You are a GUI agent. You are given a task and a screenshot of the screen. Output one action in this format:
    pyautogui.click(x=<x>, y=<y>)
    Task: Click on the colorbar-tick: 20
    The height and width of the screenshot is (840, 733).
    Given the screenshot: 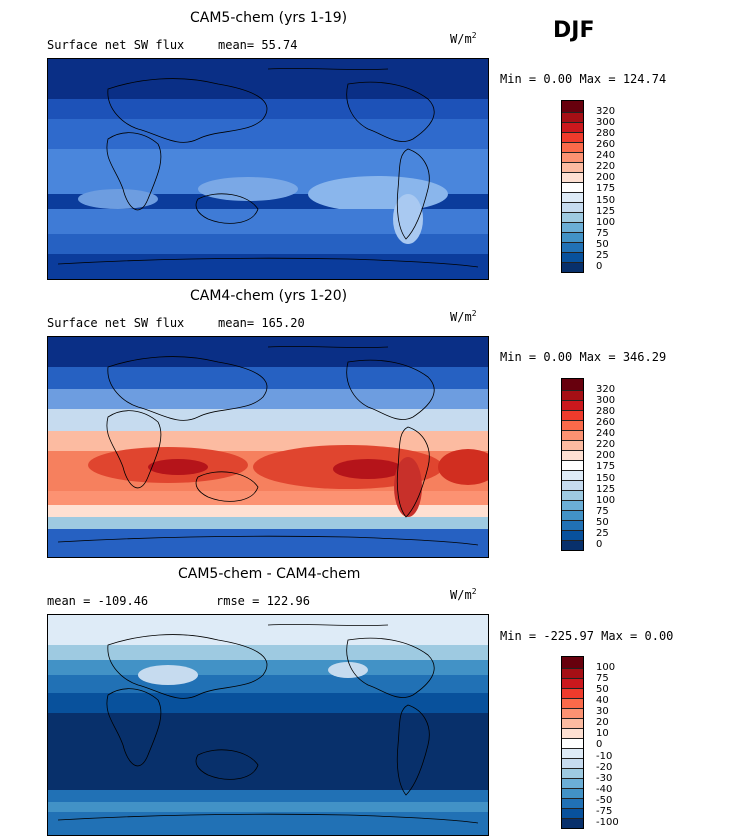 What is the action you would take?
    pyautogui.click(x=602, y=722)
    